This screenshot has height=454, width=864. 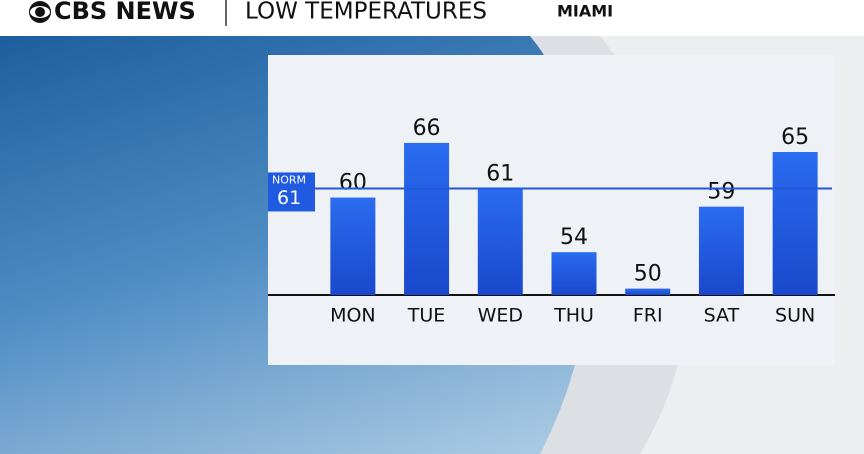 I want to click on x-tick-label: THU, so click(x=573, y=316).